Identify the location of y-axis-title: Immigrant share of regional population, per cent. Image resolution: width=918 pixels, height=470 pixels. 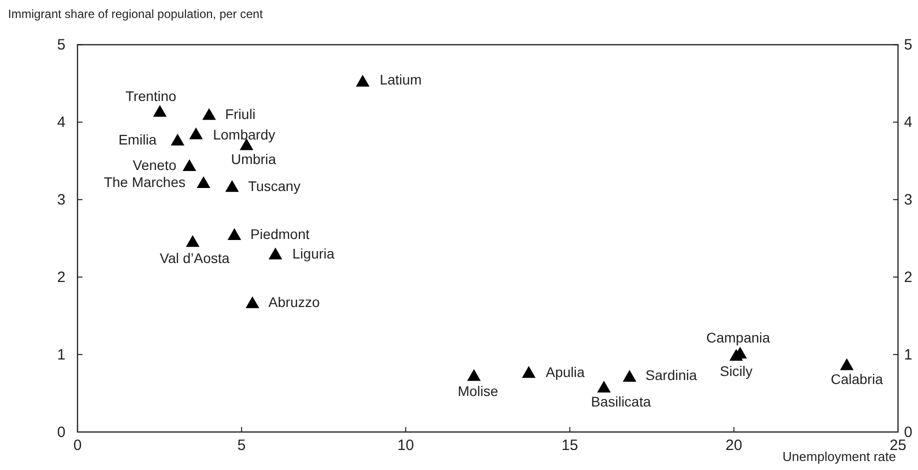
(136, 14).